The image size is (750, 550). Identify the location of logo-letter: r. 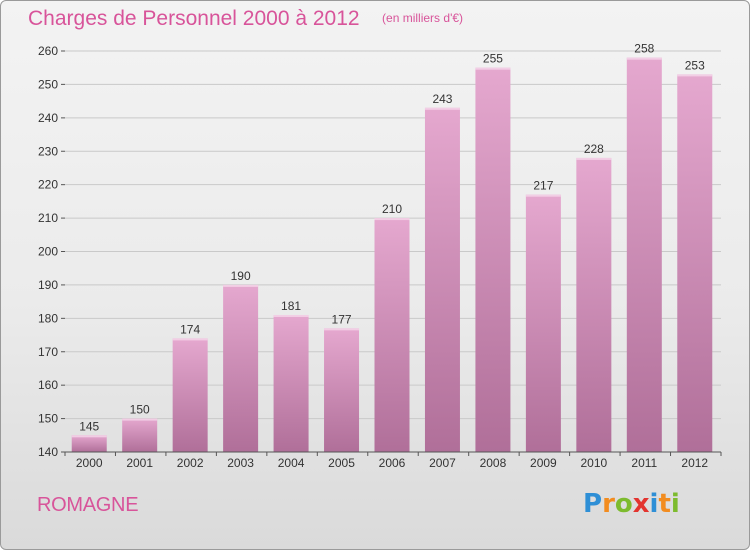
(608, 504).